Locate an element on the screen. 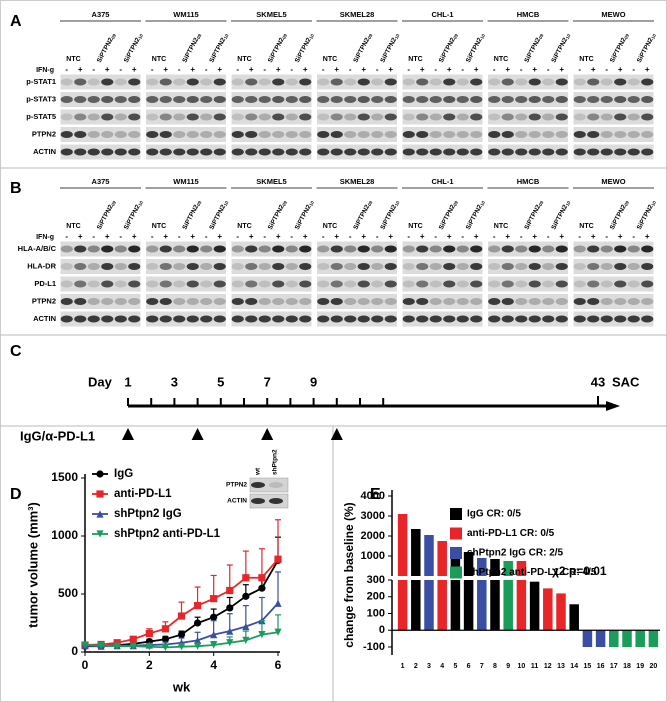 Image resolution: width=667 pixels, height=702 pixels. inset-row: PTPN2 is located at coordinates (236, 485).